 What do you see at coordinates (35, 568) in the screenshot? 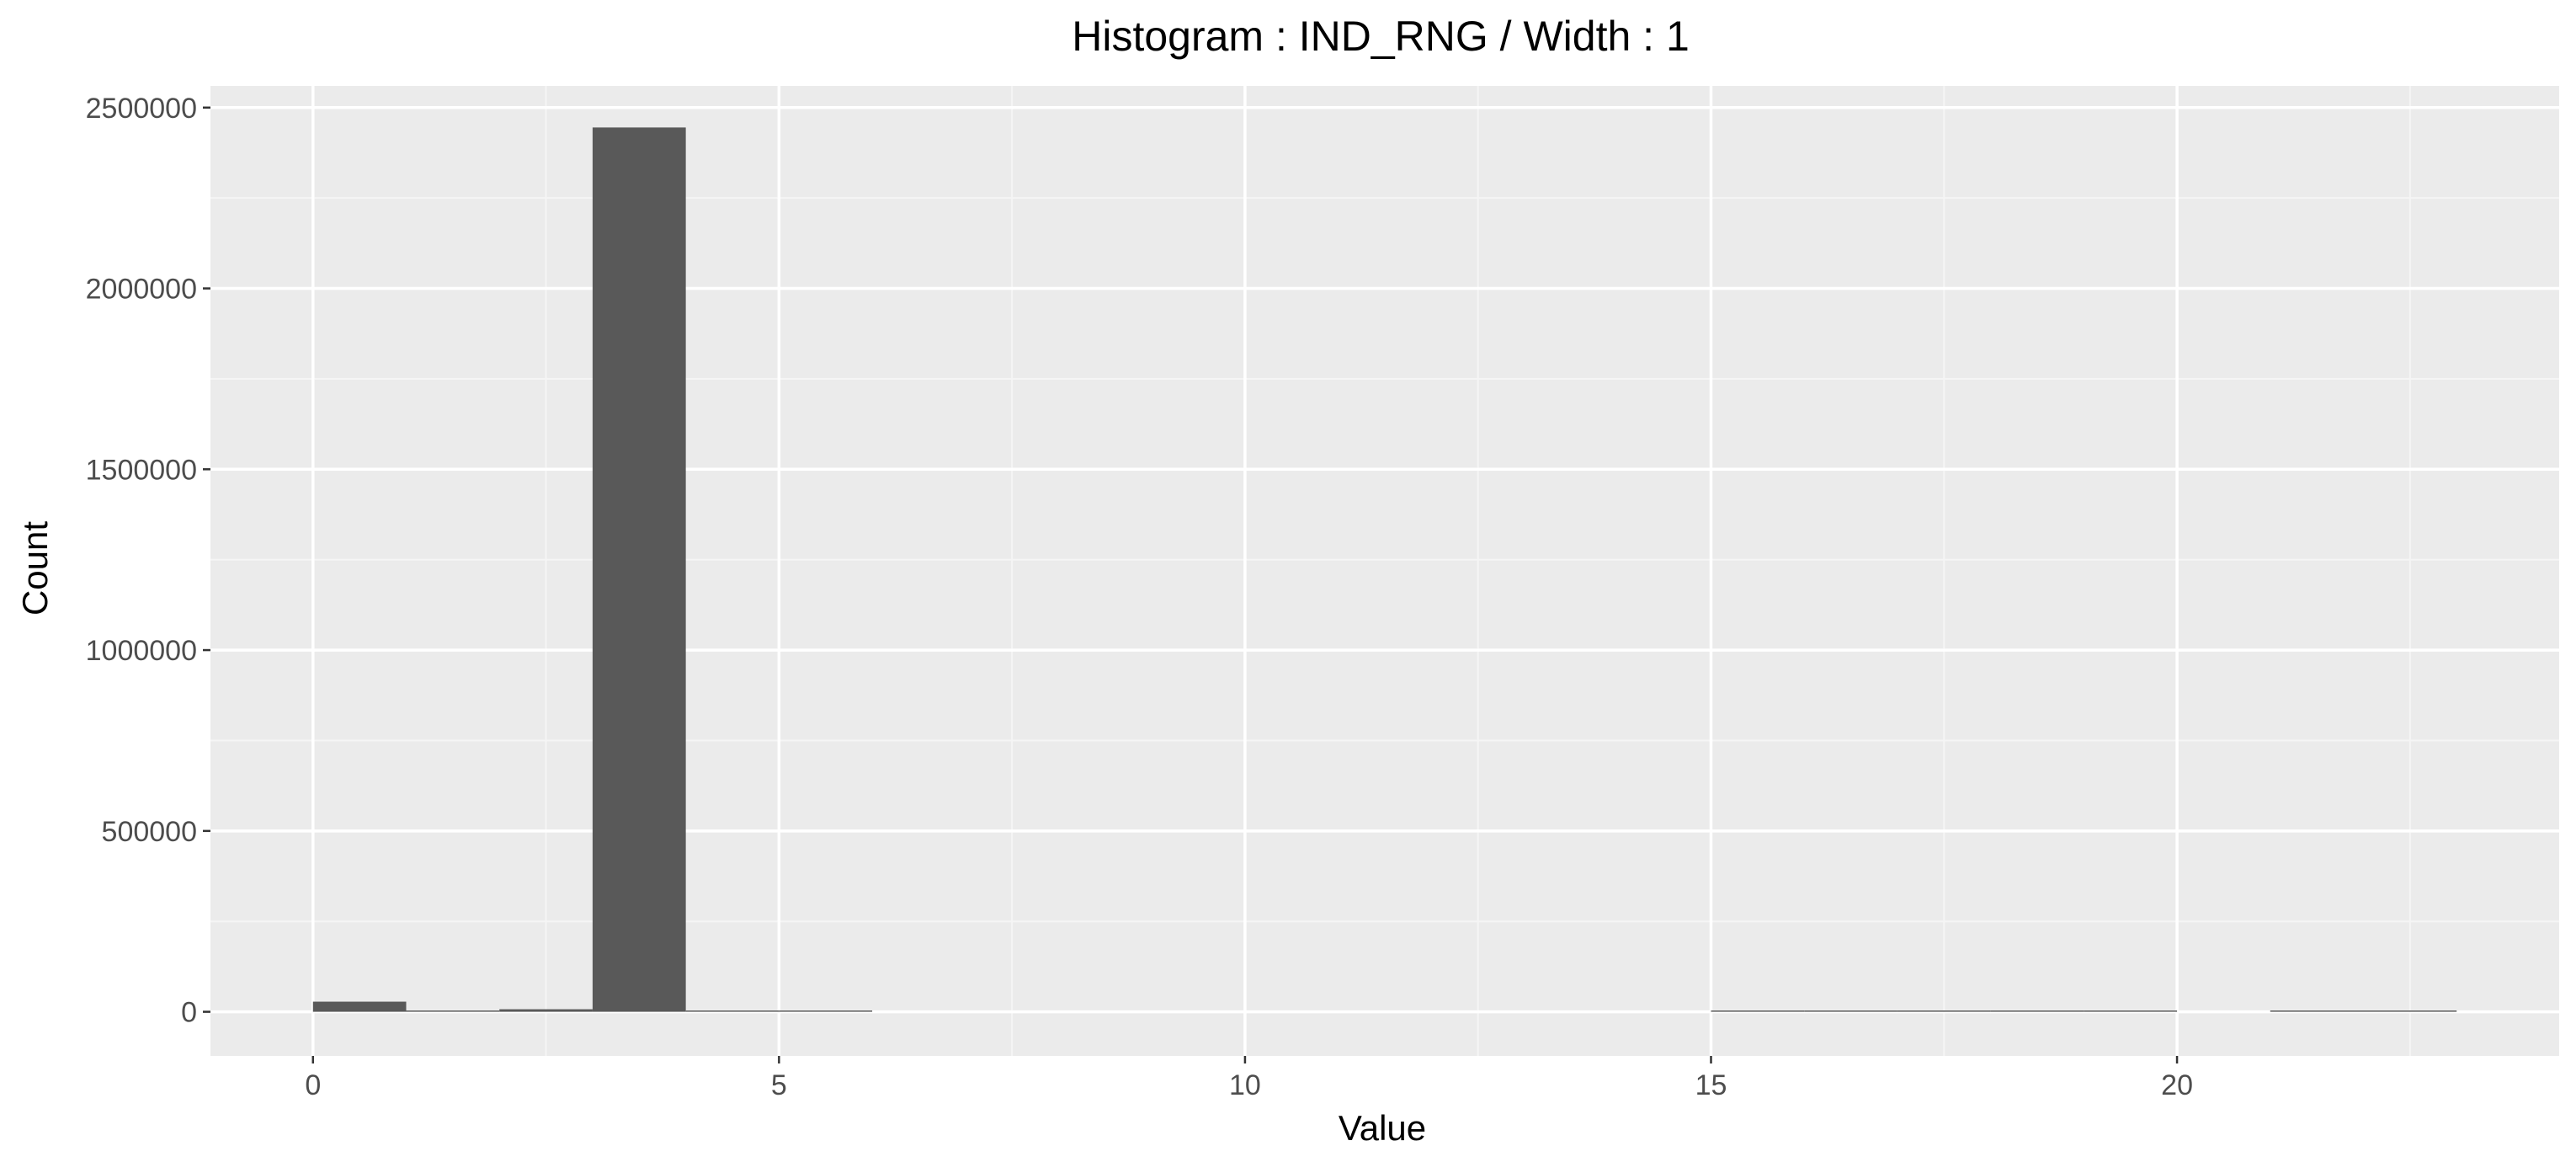
I see `y-axis-title: Count` at bounding box center [35, 568].